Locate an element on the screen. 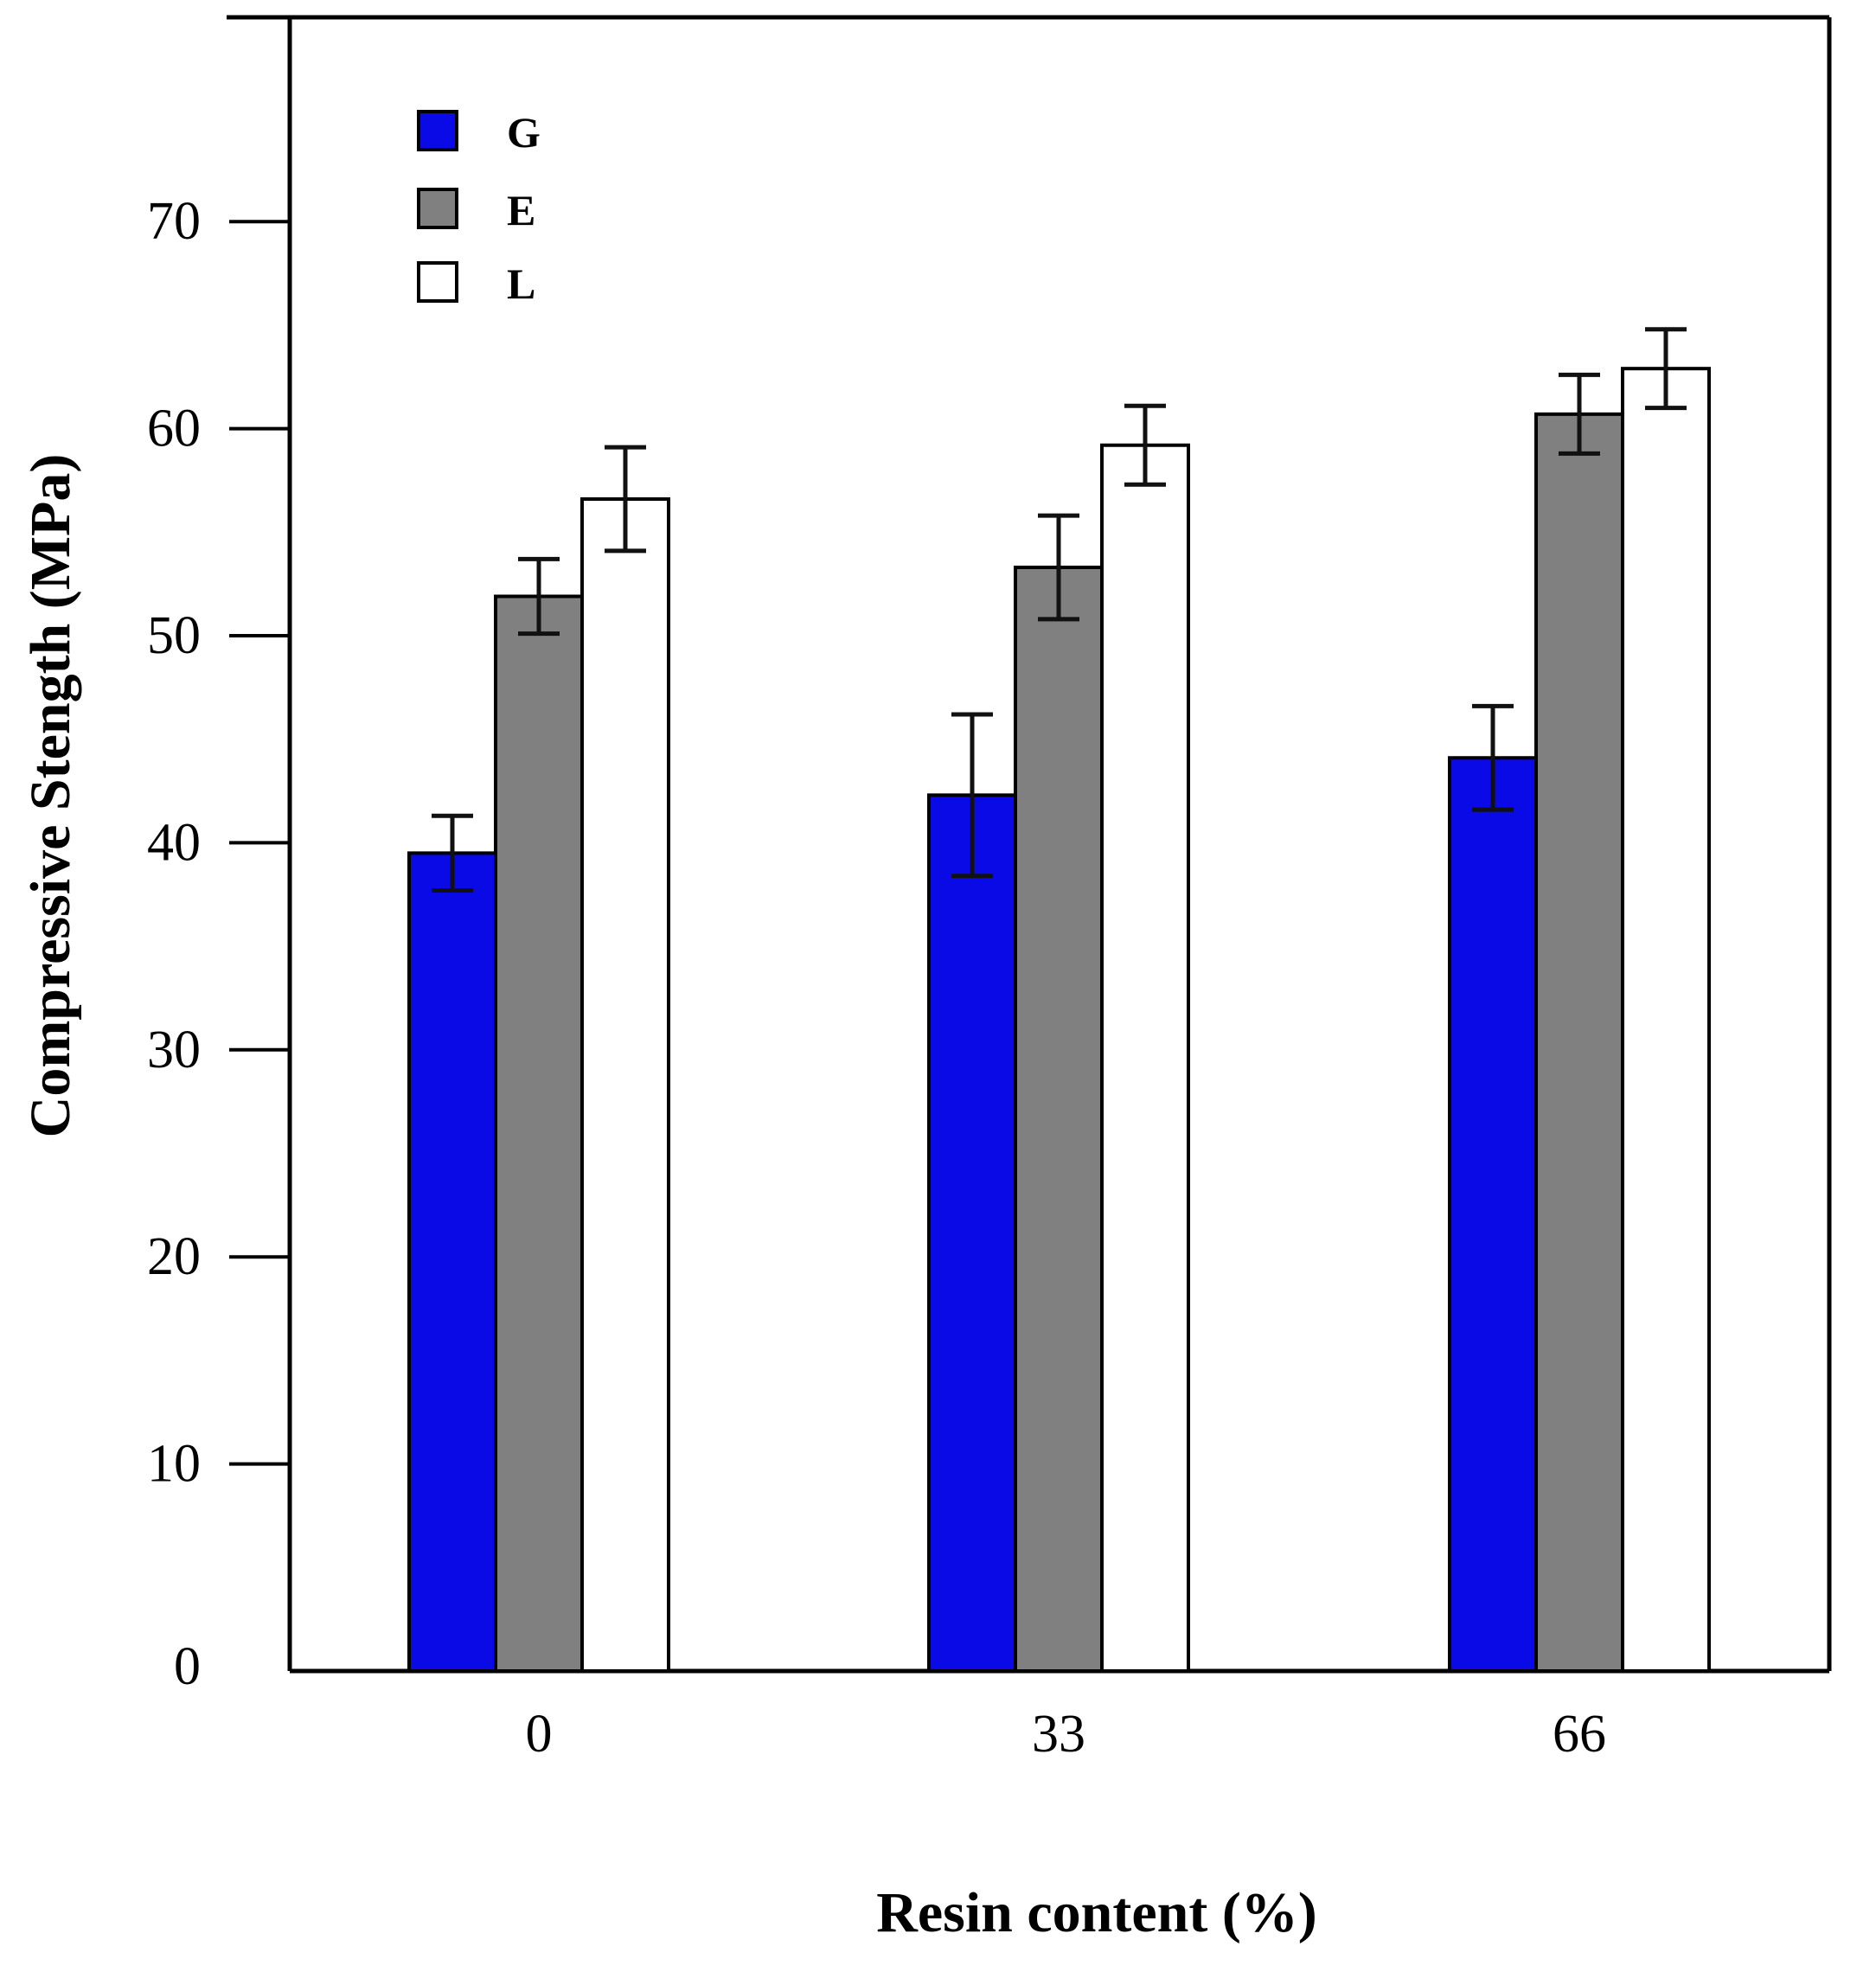 The width and height of the screenshot is (1876, 1972). x-tick-label-33: 33 is located at coordinates (1059, 1734).